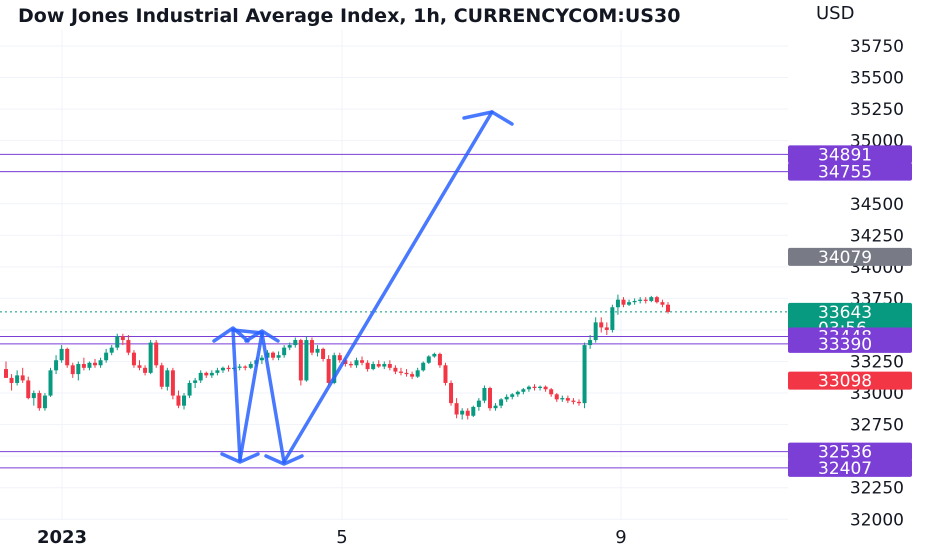  I want to click on currency-label: USD, so click(835, 13).